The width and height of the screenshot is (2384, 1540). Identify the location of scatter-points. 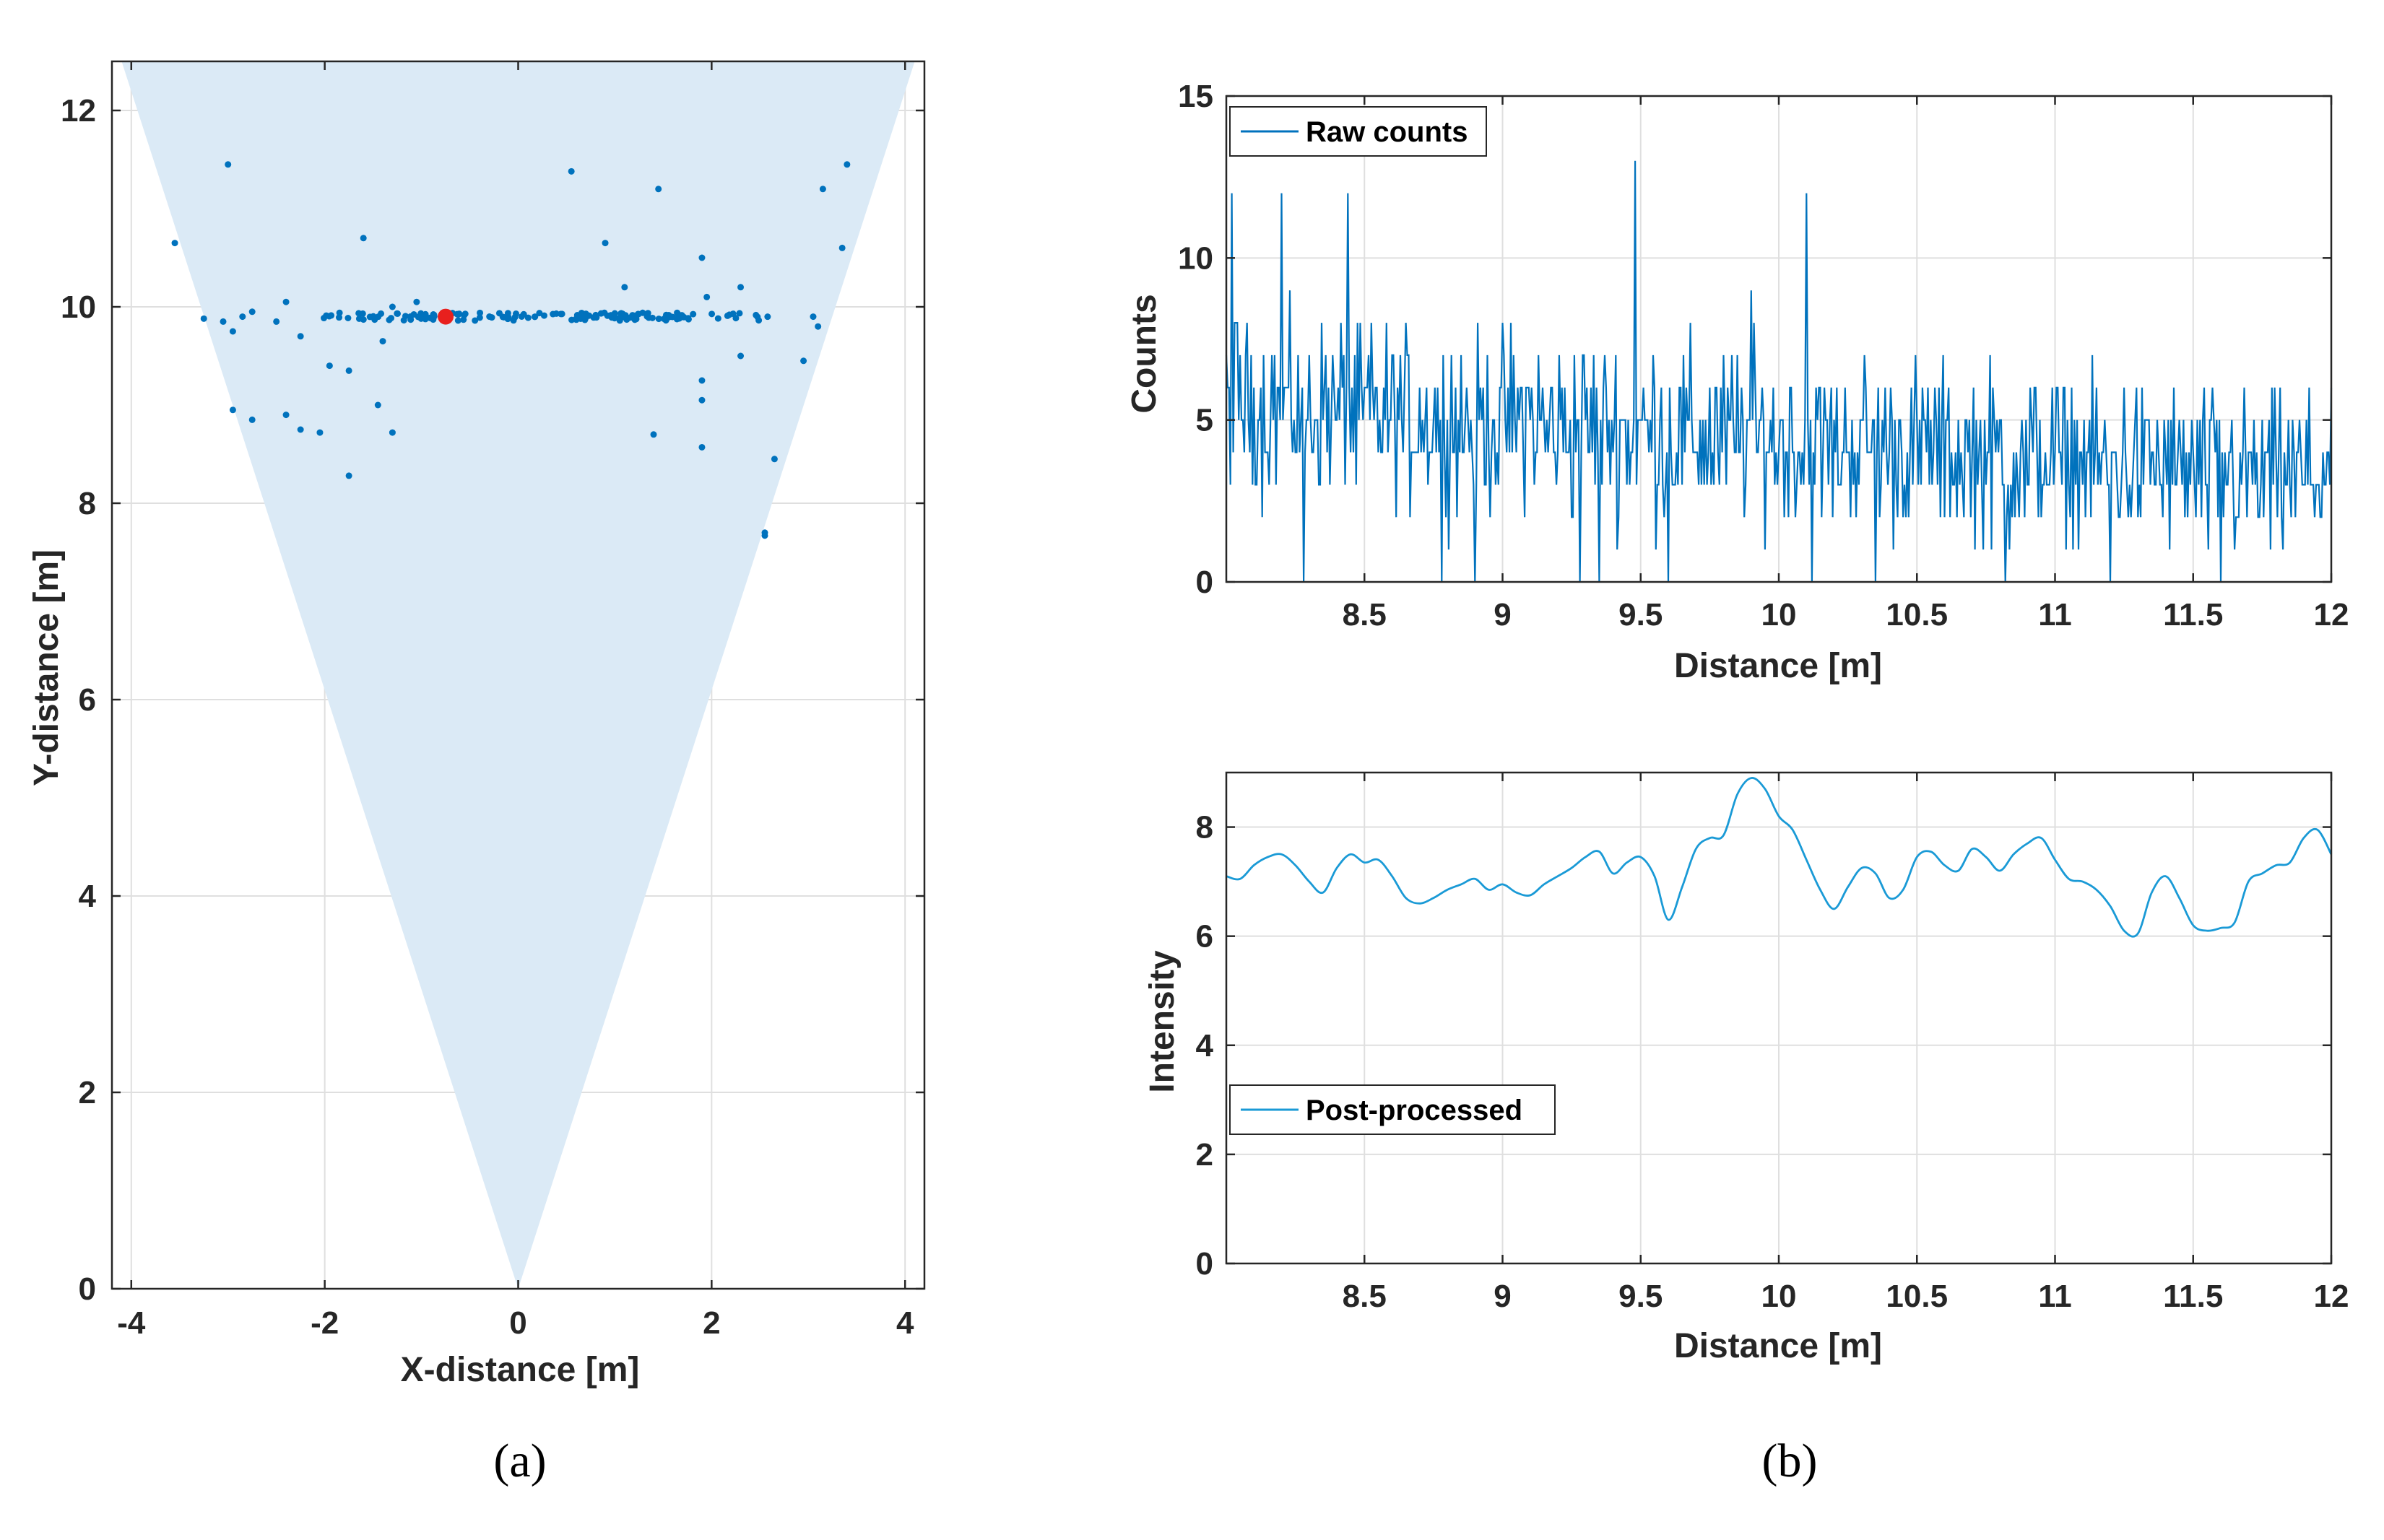
(511, 350).